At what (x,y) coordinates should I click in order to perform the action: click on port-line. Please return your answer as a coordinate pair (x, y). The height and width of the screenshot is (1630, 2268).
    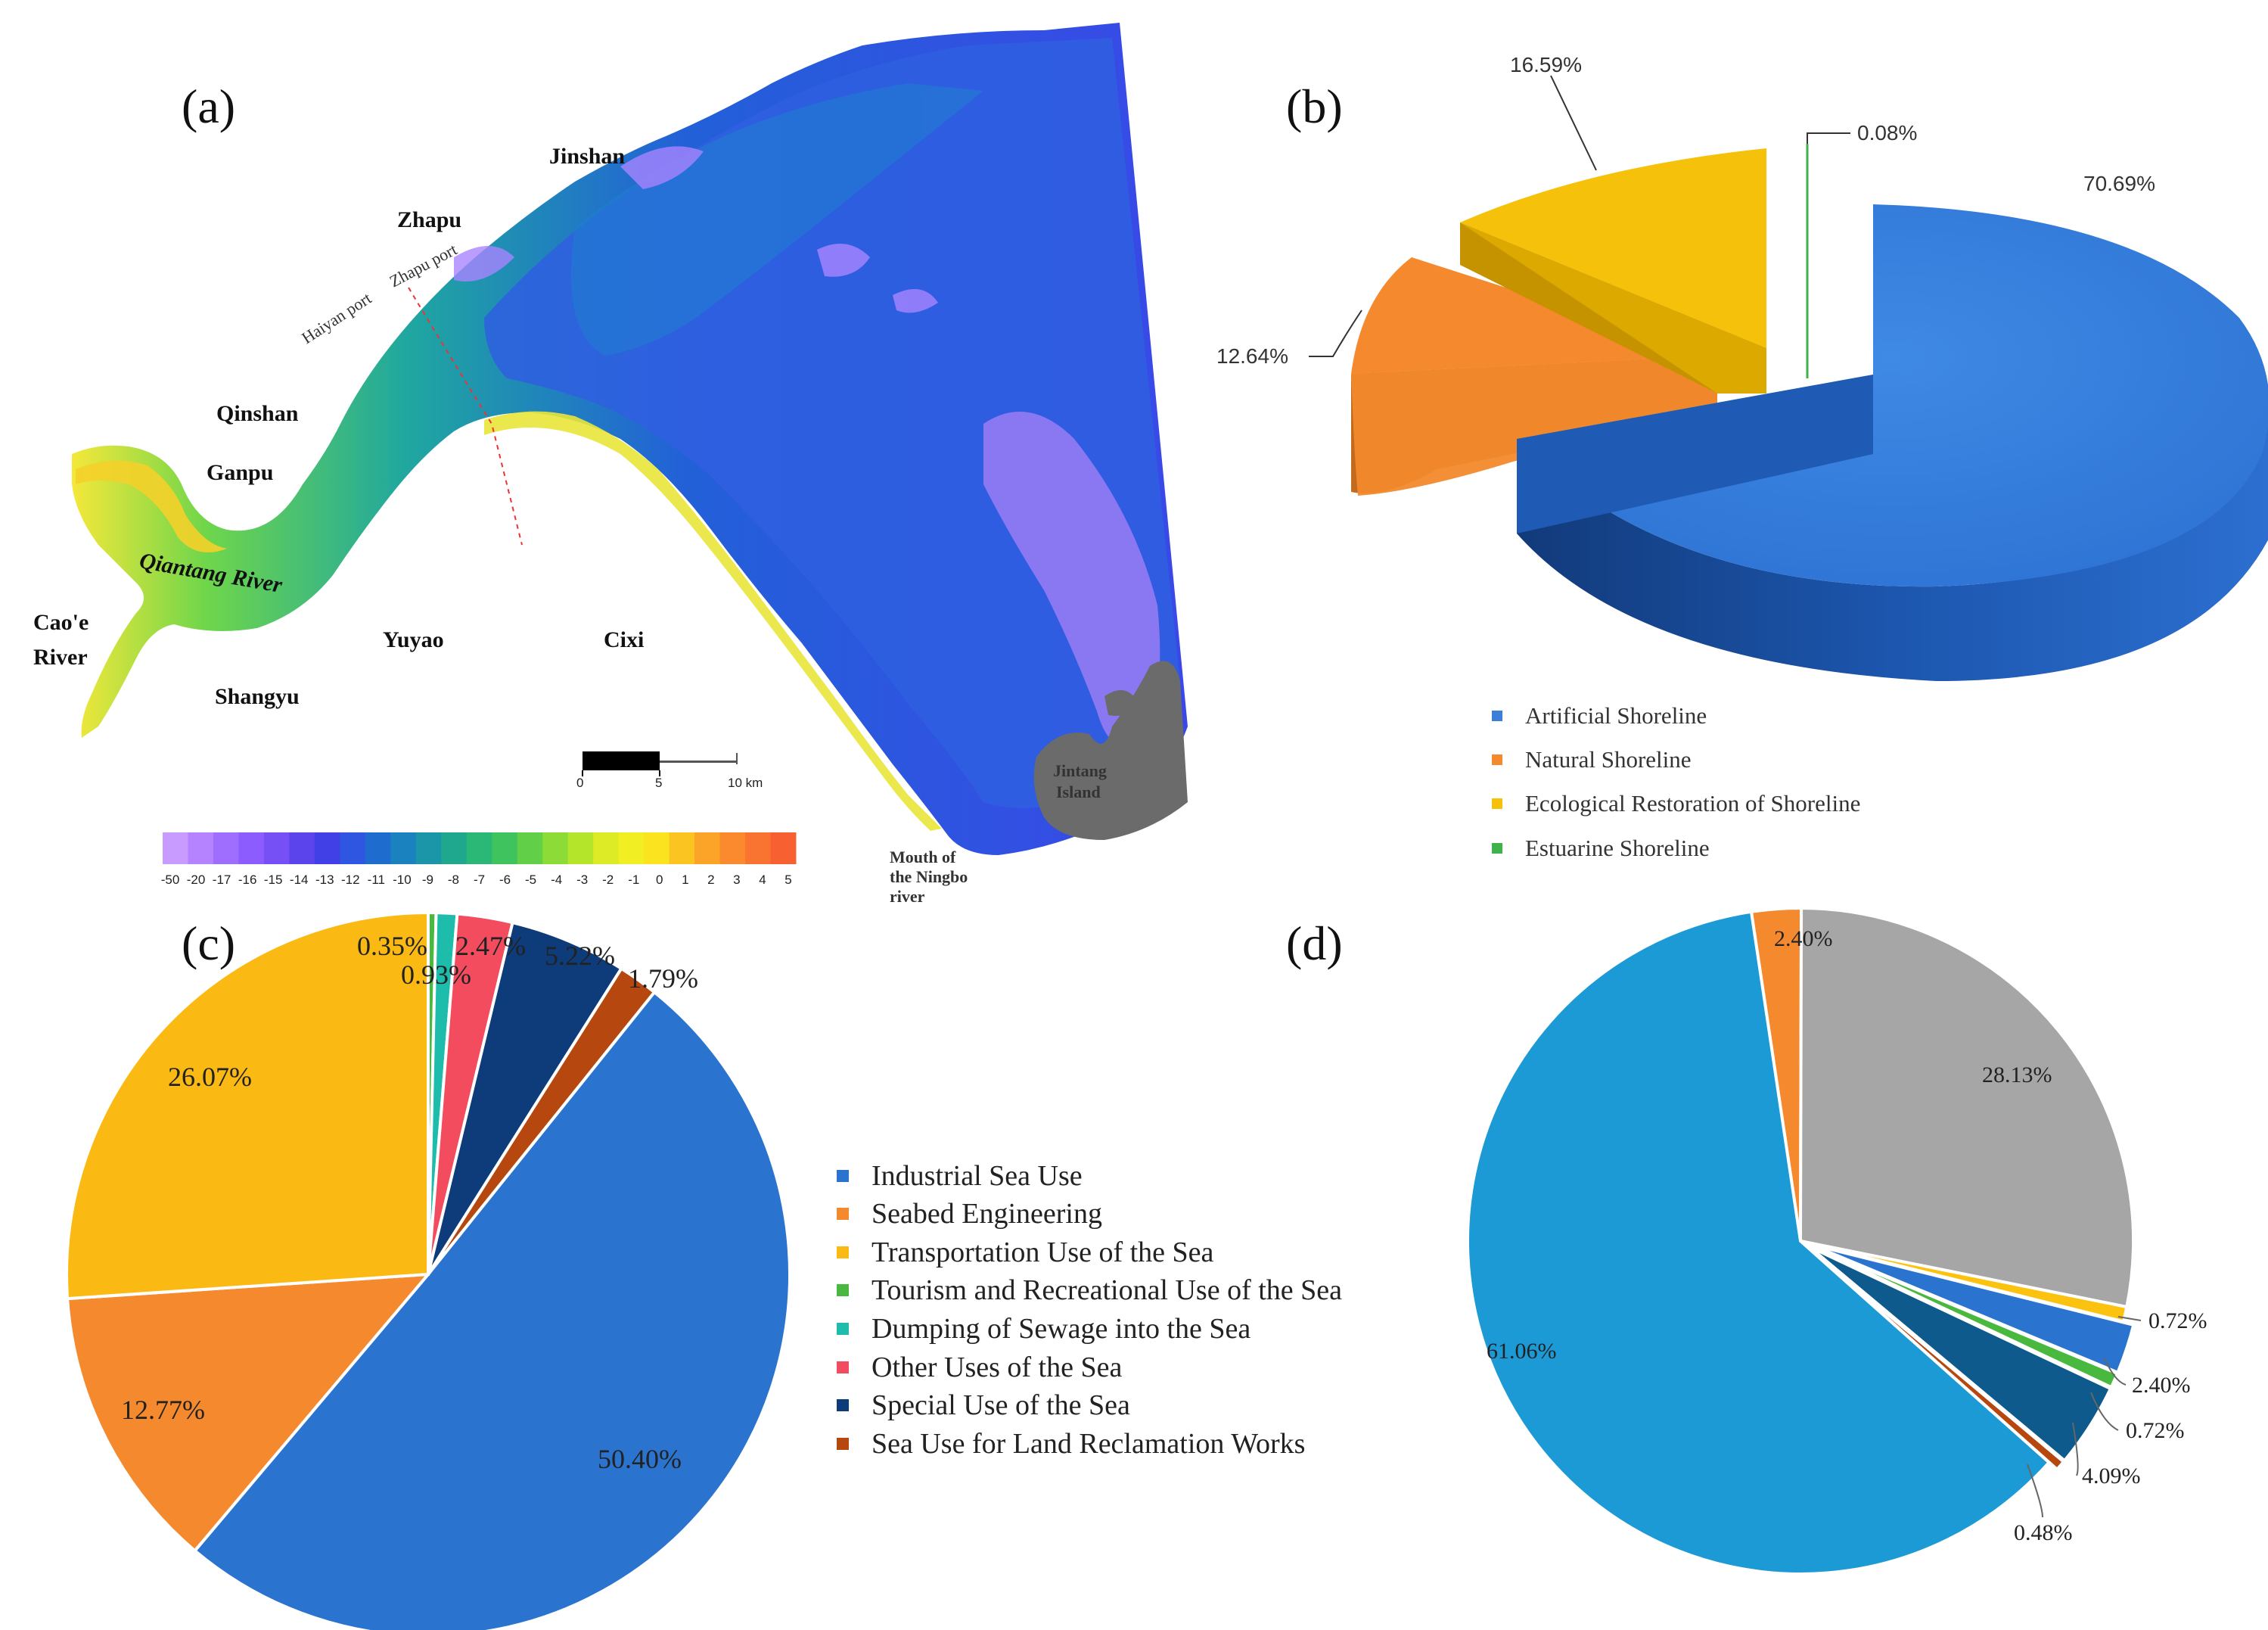
    Looking at the image, I should click on (466, 416).